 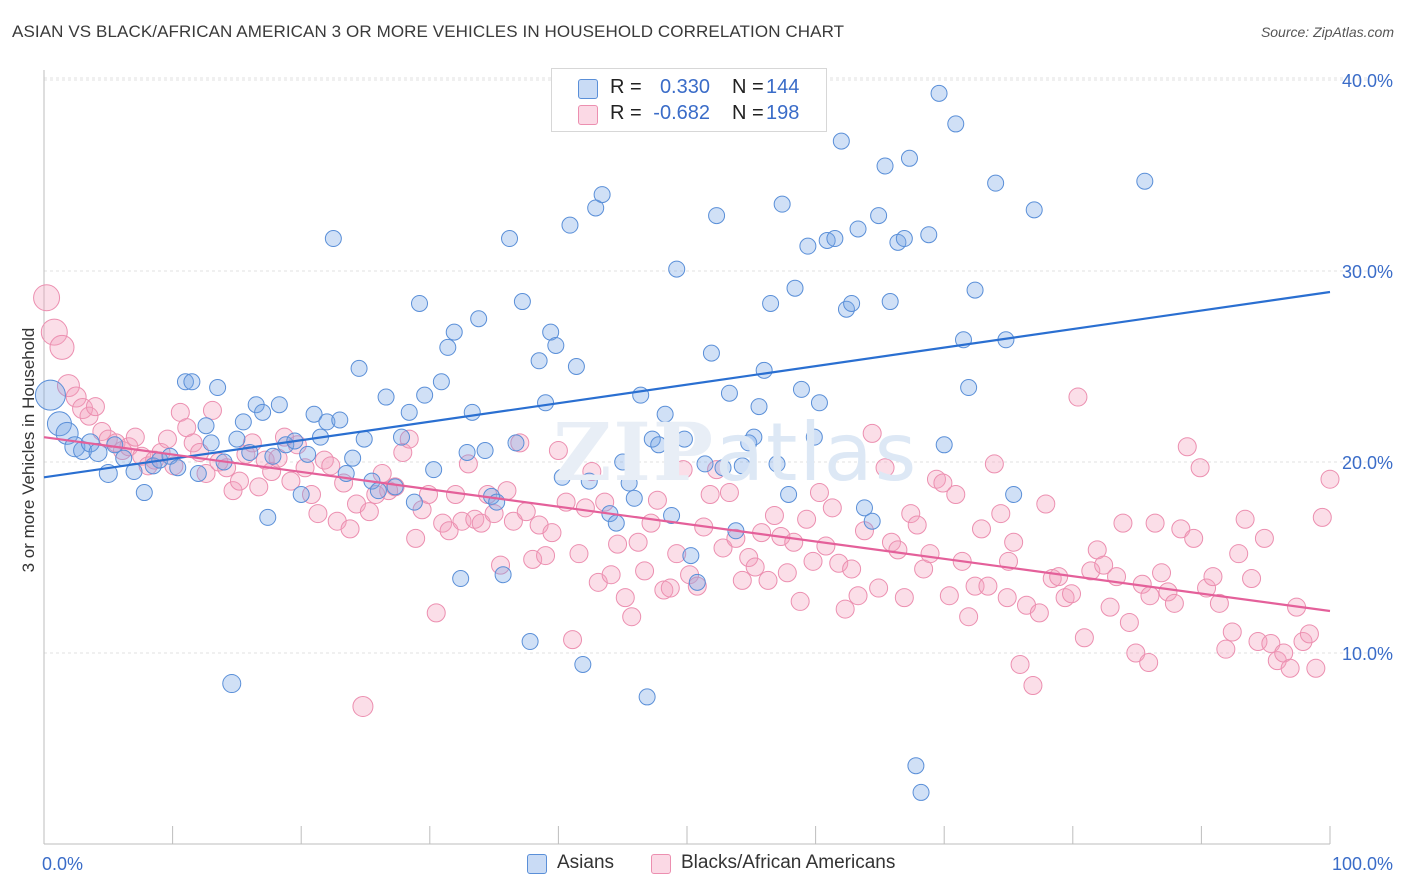 I want to click on series-legend: Asians Blacks/African Americans, so click(x=703, y=865).